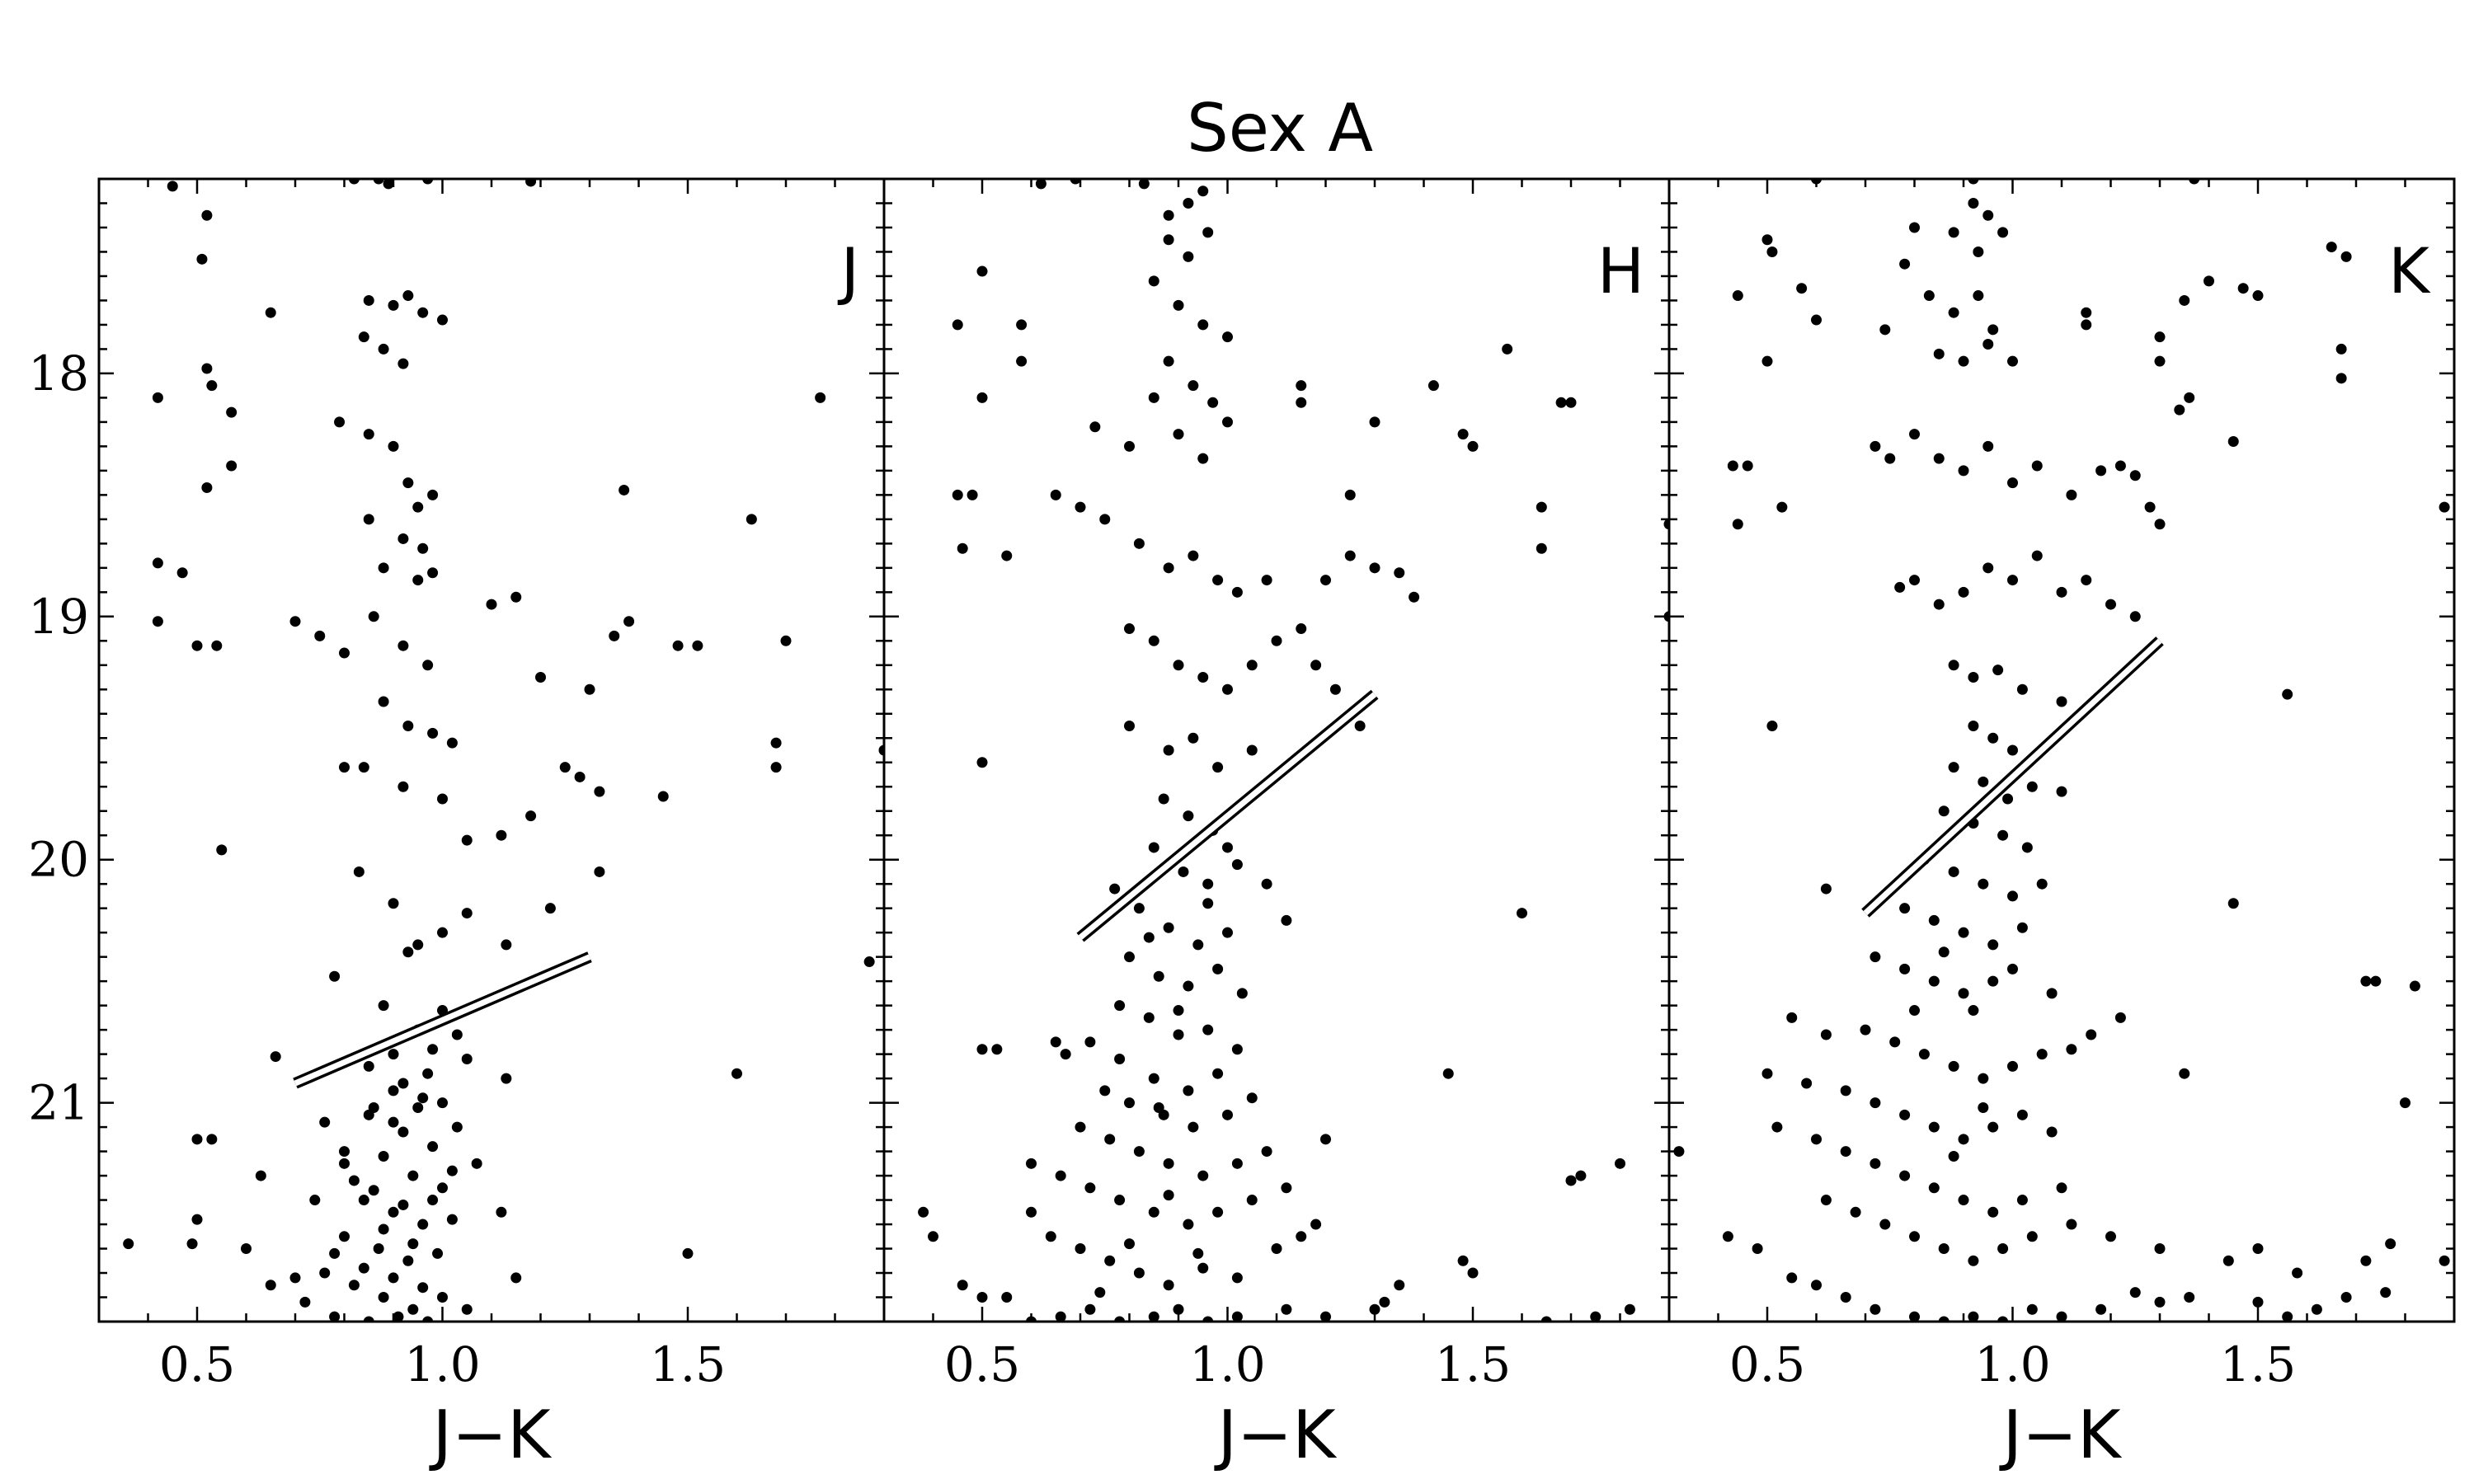 This screenshot has width=2474, height=1484. Describe the element at coordinates (1767, 1364) in the screenshot. I see `x-tick-label: 0.5` at that location.